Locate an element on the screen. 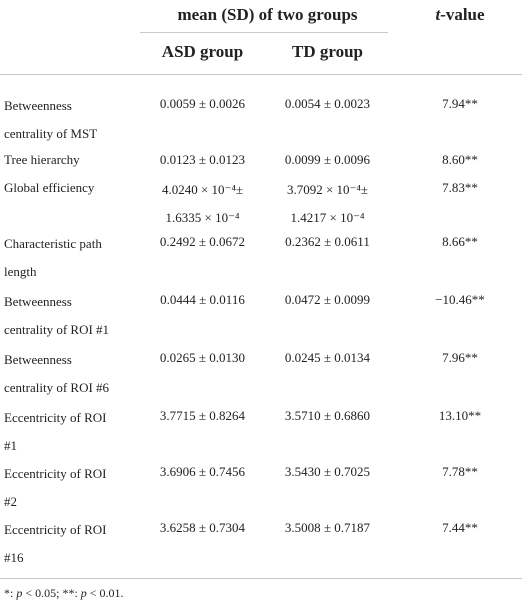  td-value-line: 0.0245 ± 0.0134 is located at coordinates (327, 357).